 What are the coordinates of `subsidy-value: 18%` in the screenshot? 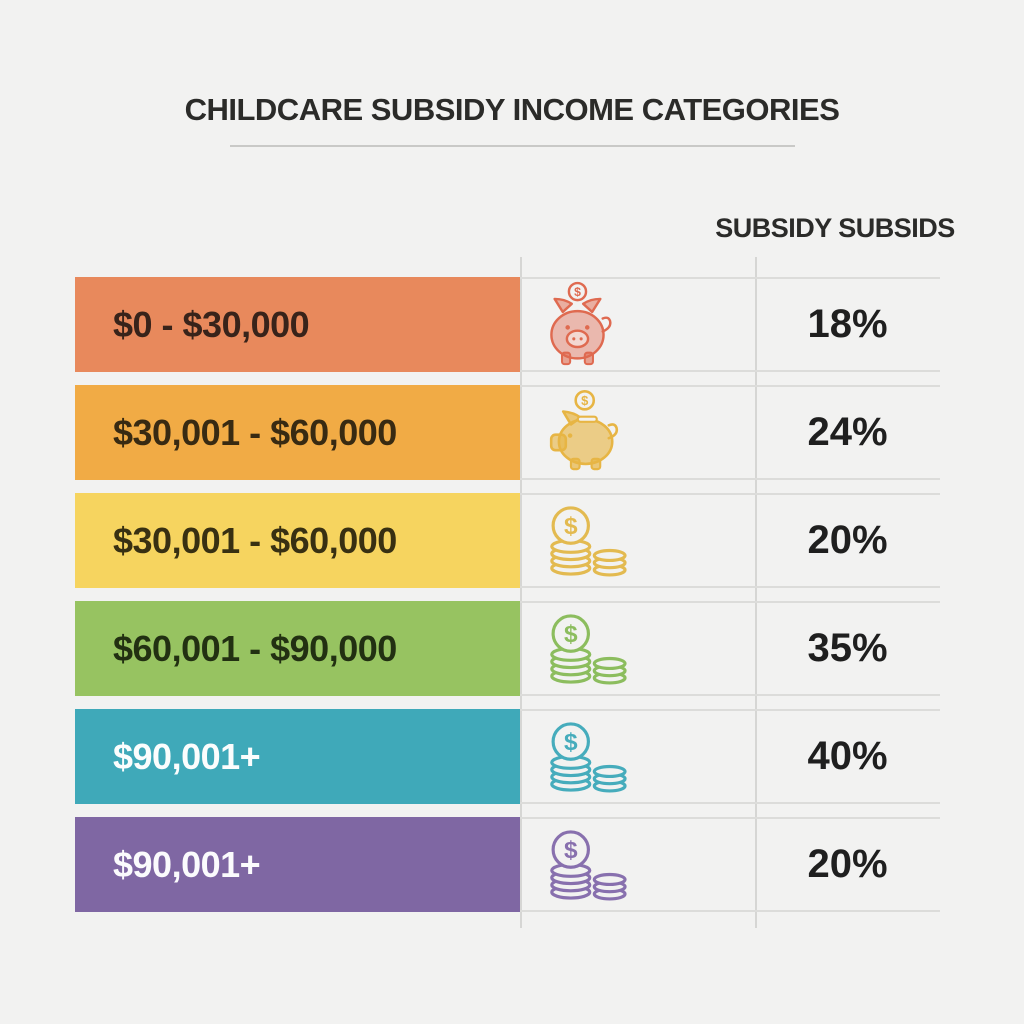 It's located at (847, 324).